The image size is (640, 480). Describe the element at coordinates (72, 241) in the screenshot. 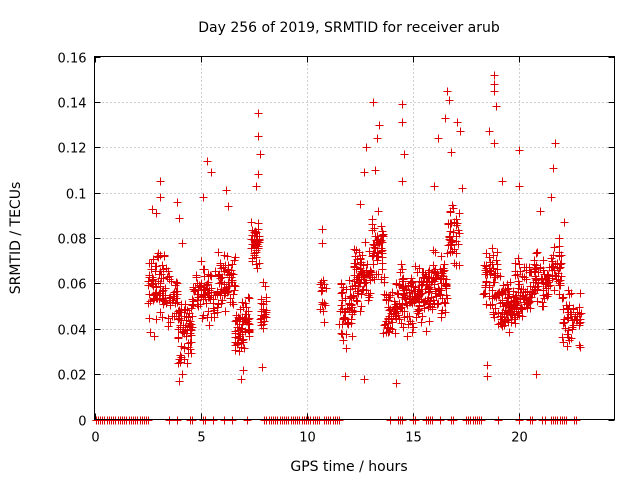

I see `y-tick-labels: 0 0.02 0.04 0.06 0.08 0.1 0.12 0.14 0.16` at that location.